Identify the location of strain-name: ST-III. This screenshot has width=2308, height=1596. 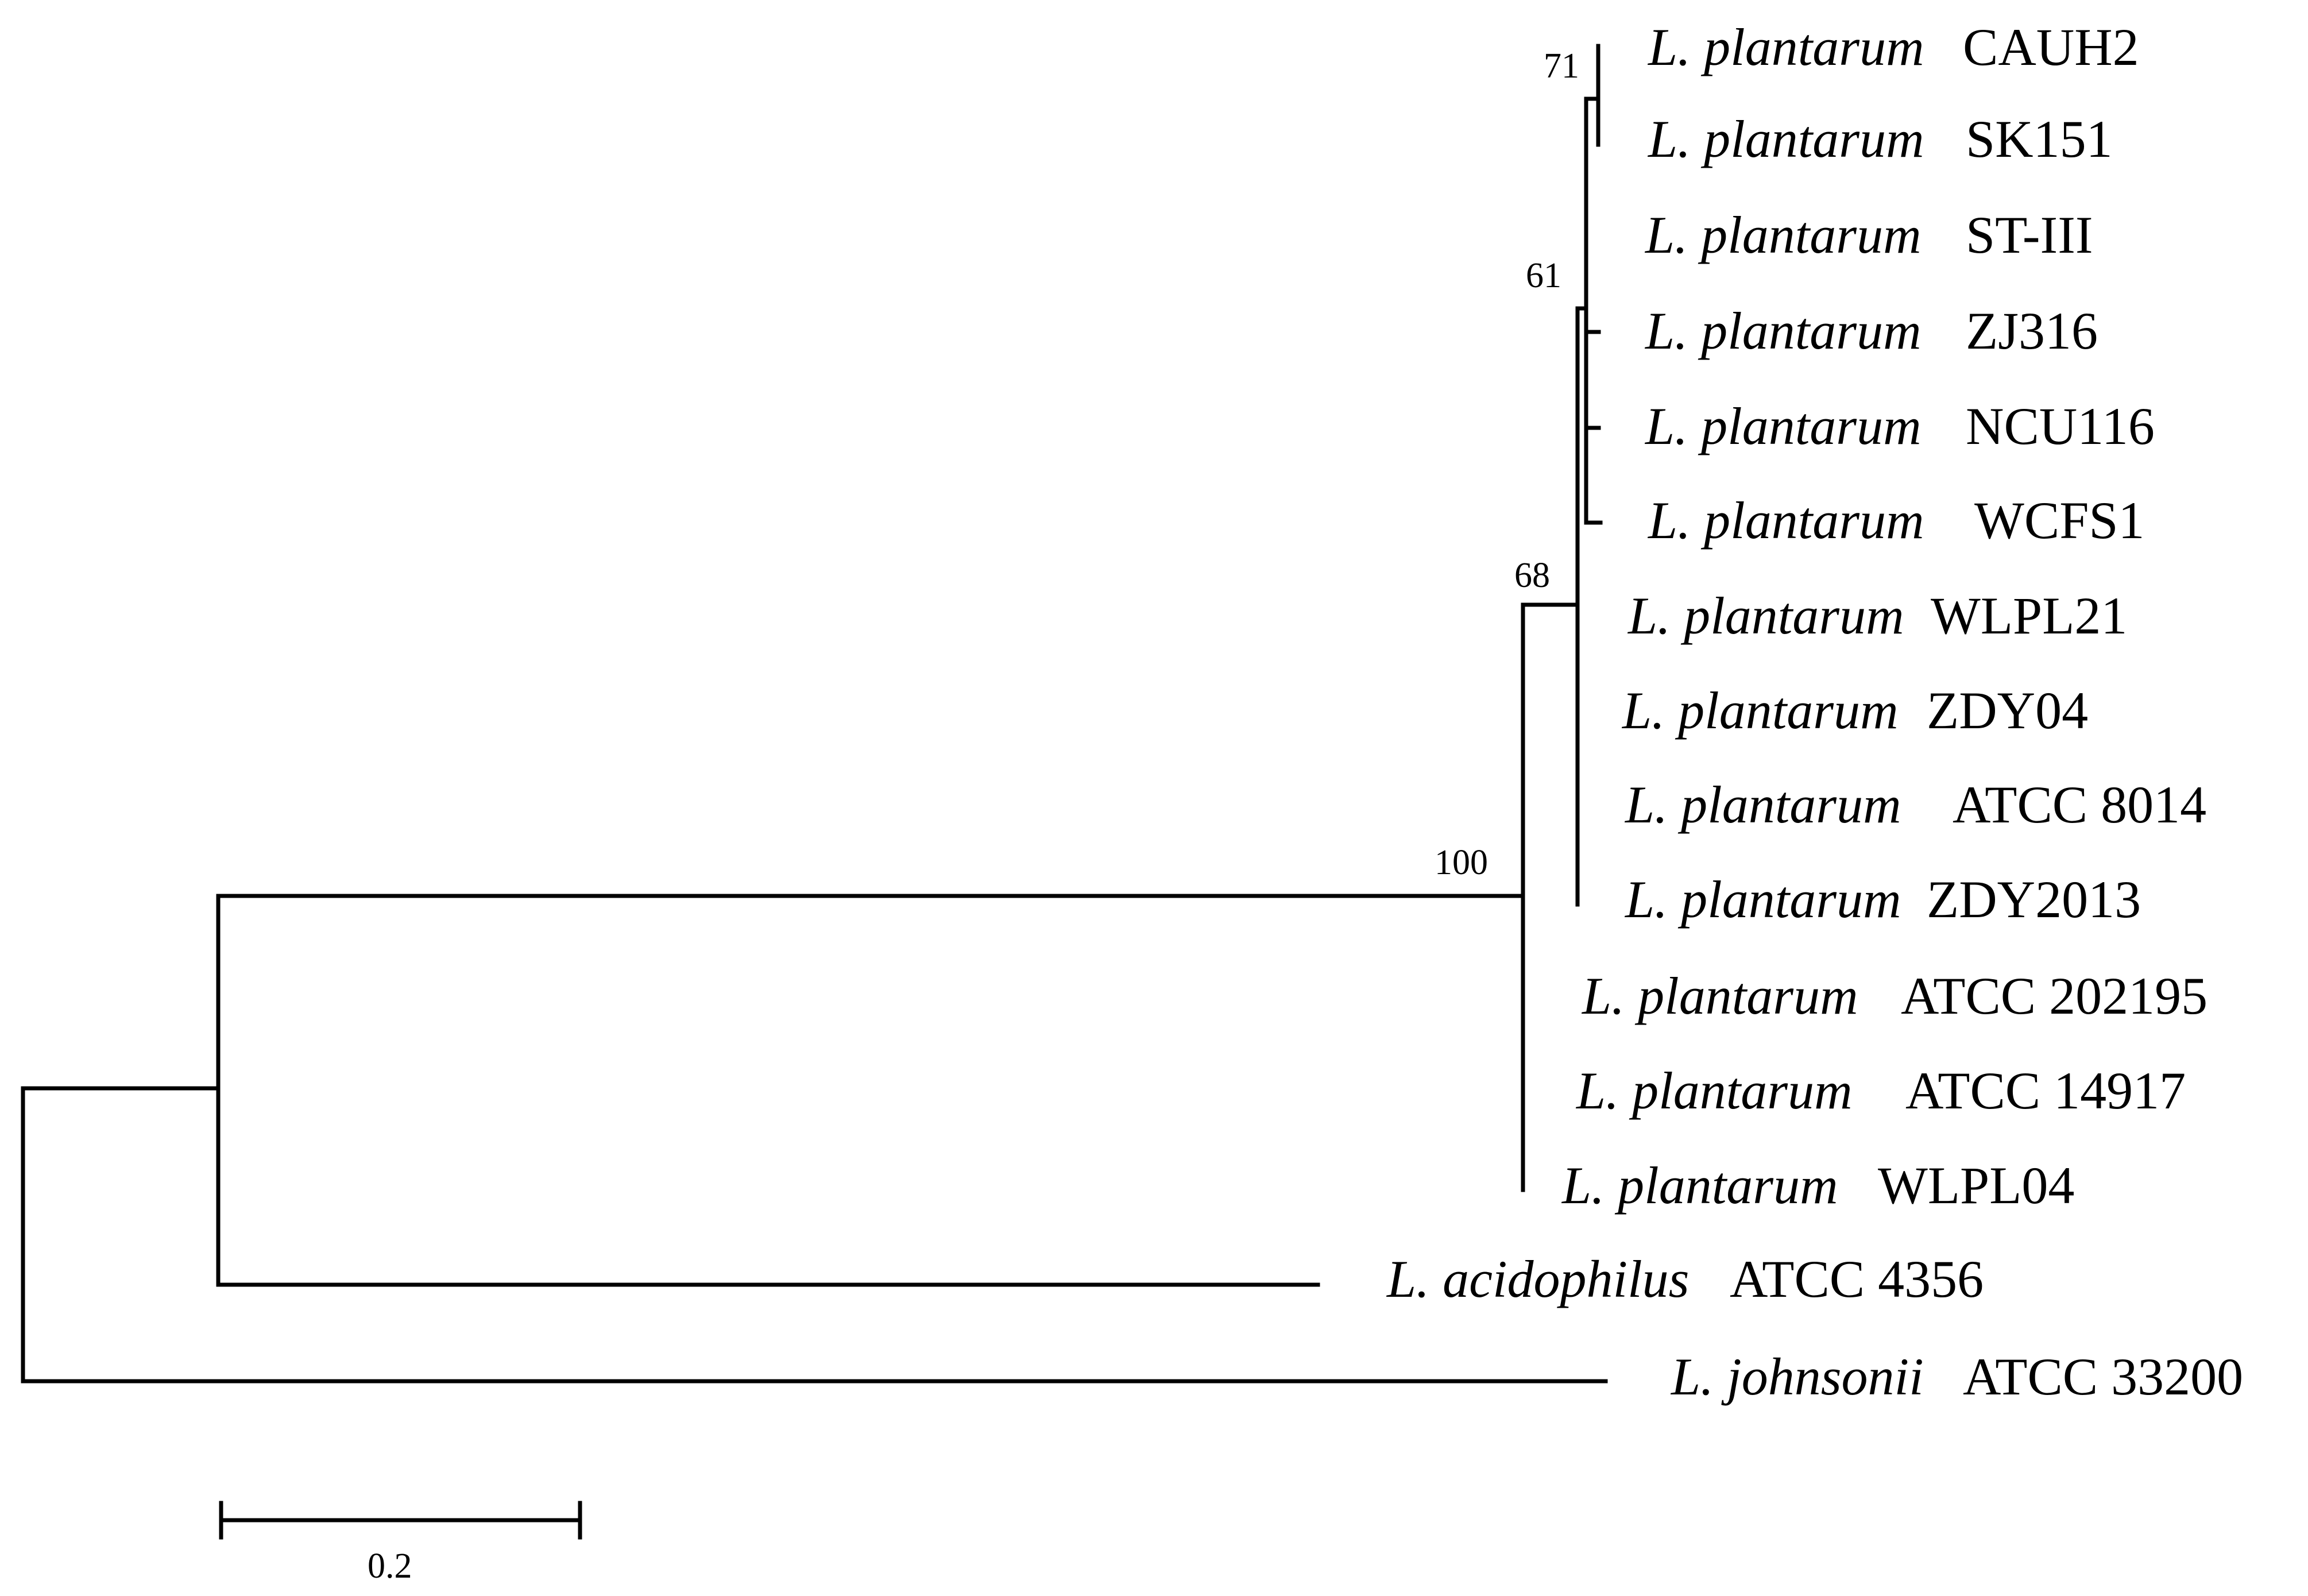
(2029, 235).